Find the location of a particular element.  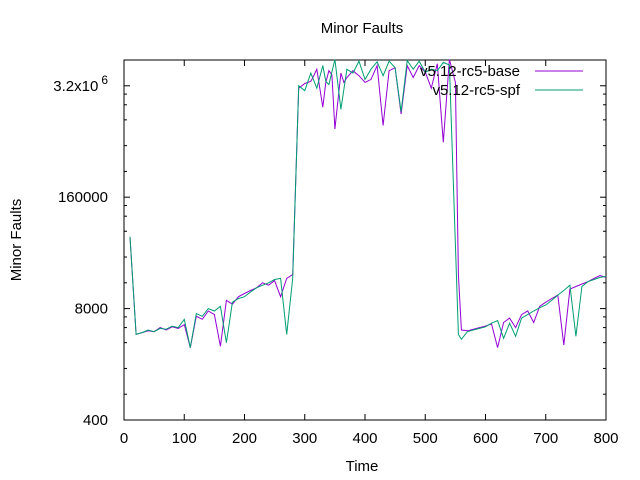

y-tick-label-base: 8000 is located at coordinates (91, 309).